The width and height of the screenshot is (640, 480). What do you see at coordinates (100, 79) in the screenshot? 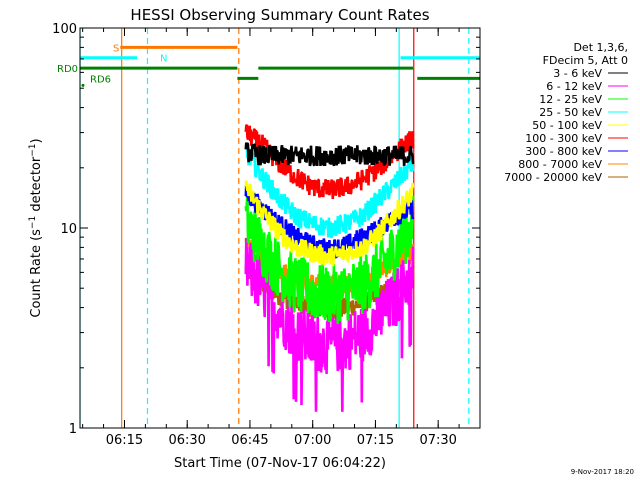
I see `flag-label-rd6: RD6` at bounding box center [100, 79].